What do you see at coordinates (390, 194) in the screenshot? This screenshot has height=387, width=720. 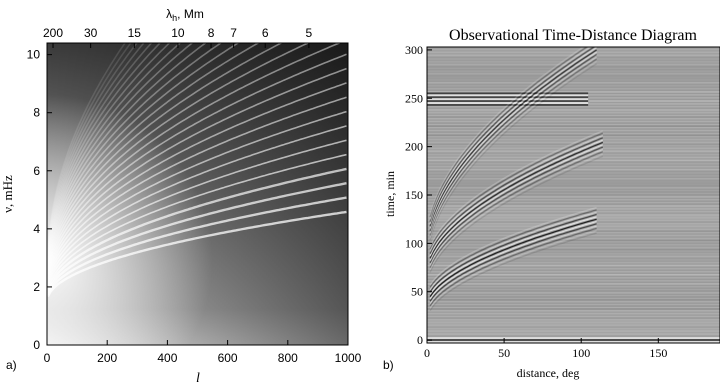 I see `panel-b-y-axis-label: time, min` at bounding box center [390, 194].